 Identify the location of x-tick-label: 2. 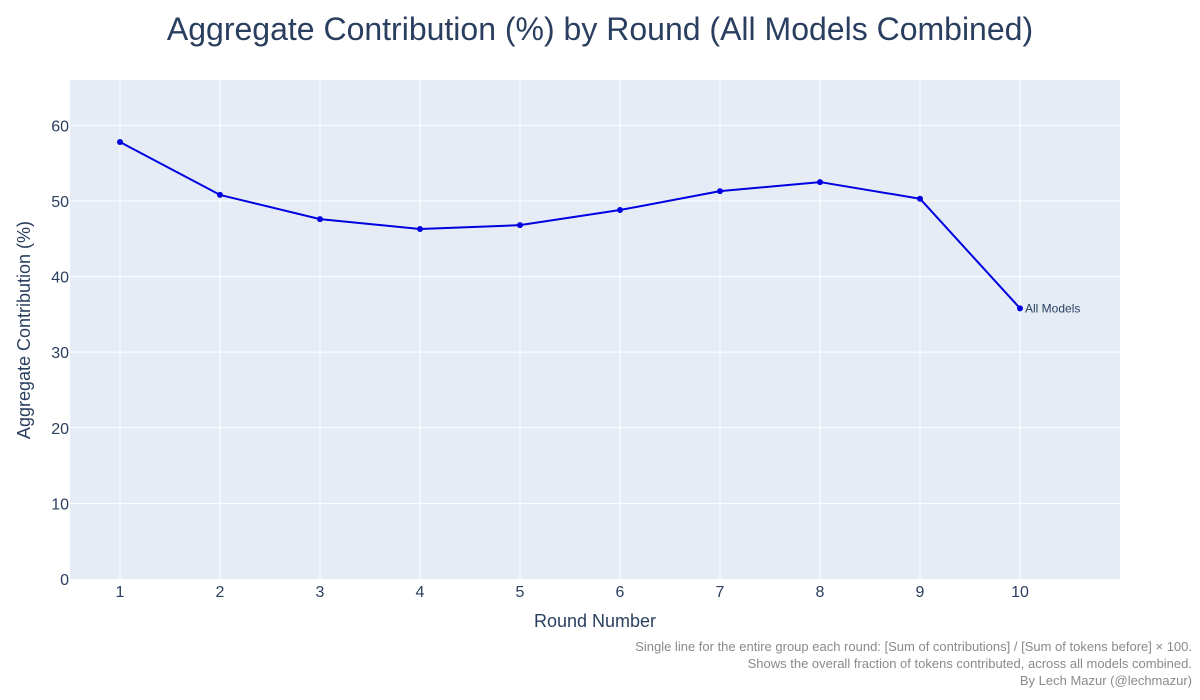
(220, 592).